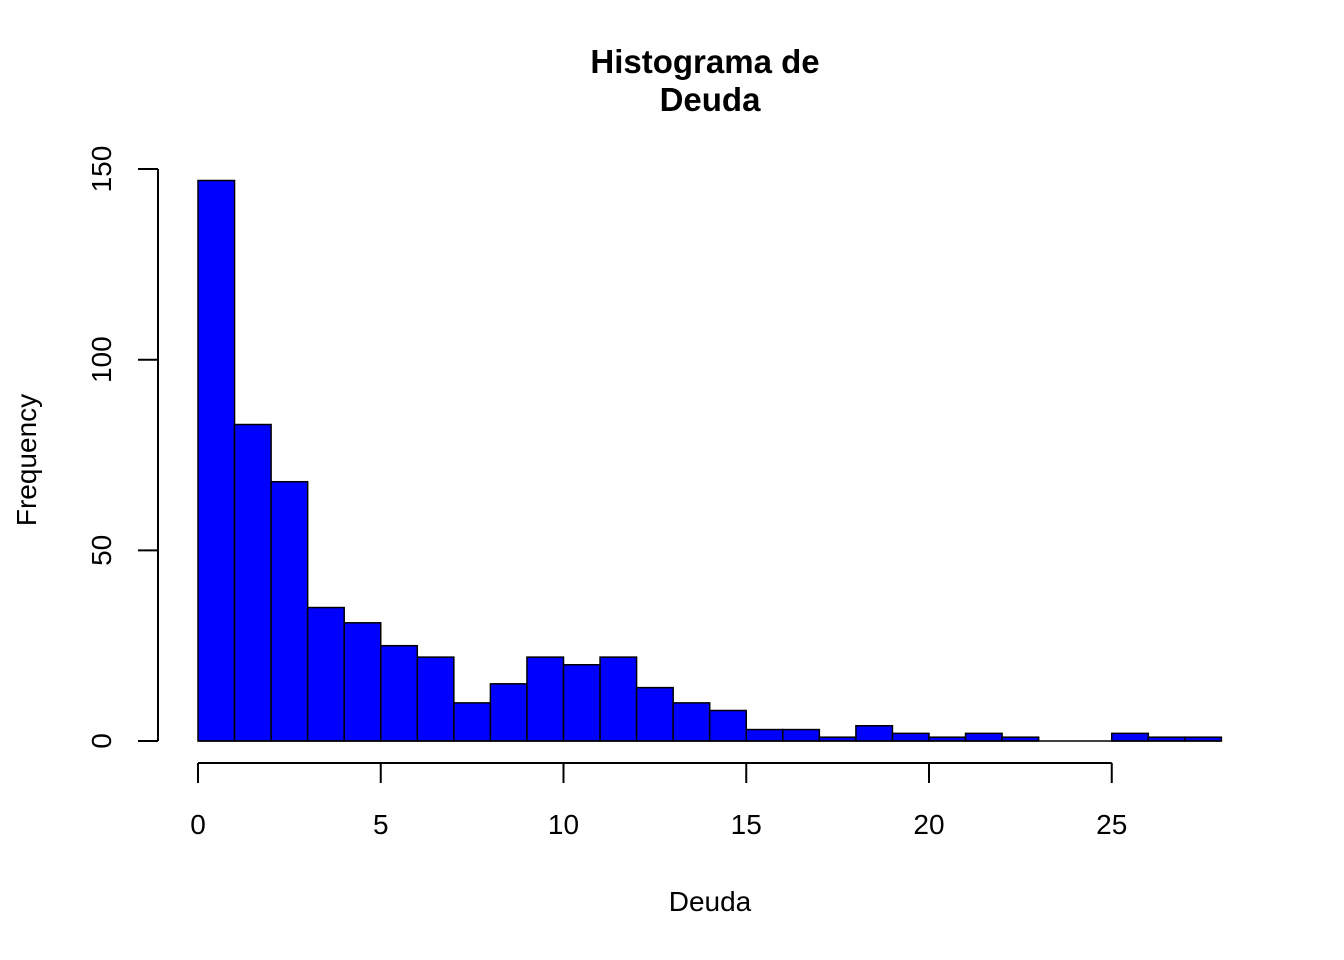 This screenshot has width=1344, height=960. What do you see at coordinates (101, 741) in the screenshot?
I see `y-tick-label: 0` at bounding box center [101, 741].